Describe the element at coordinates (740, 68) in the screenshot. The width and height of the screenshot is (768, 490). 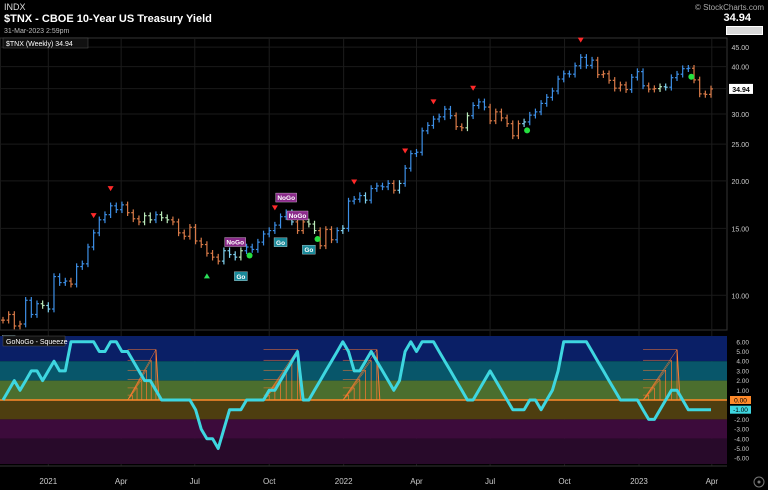
I see `price-tick-label: 40.00` at that location.